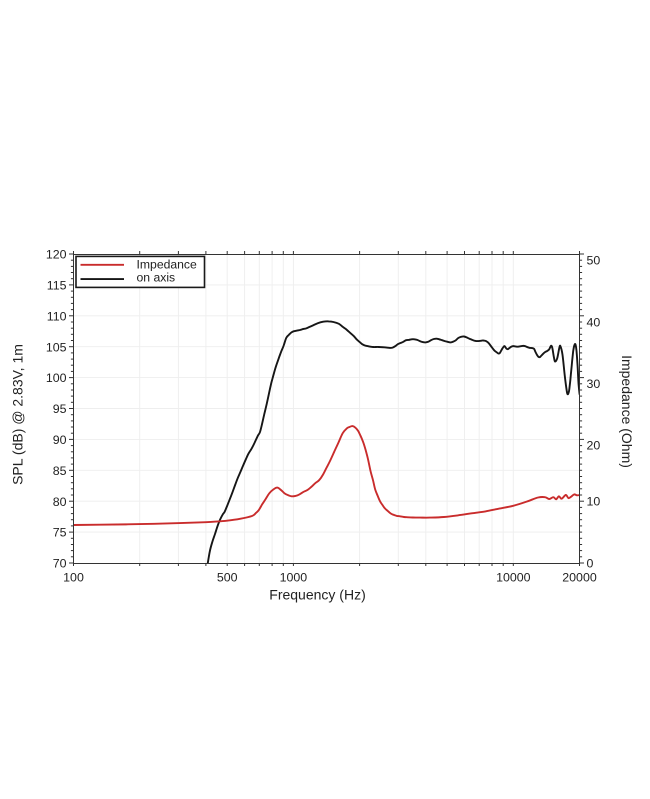 The height and width of the screenshot is (799, 650). I want to click on svg-text: 20000, so click(579, 578).